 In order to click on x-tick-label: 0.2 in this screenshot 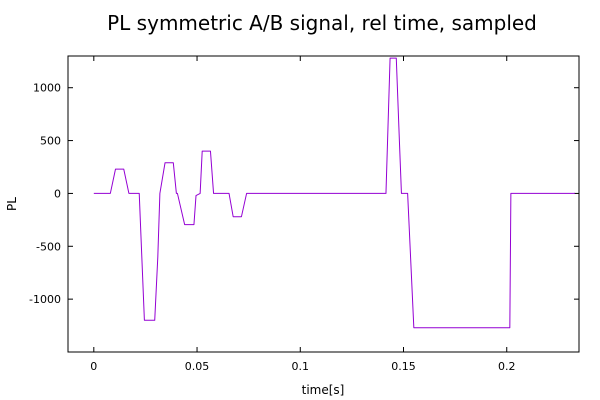, I will do `click(507, 366)`.